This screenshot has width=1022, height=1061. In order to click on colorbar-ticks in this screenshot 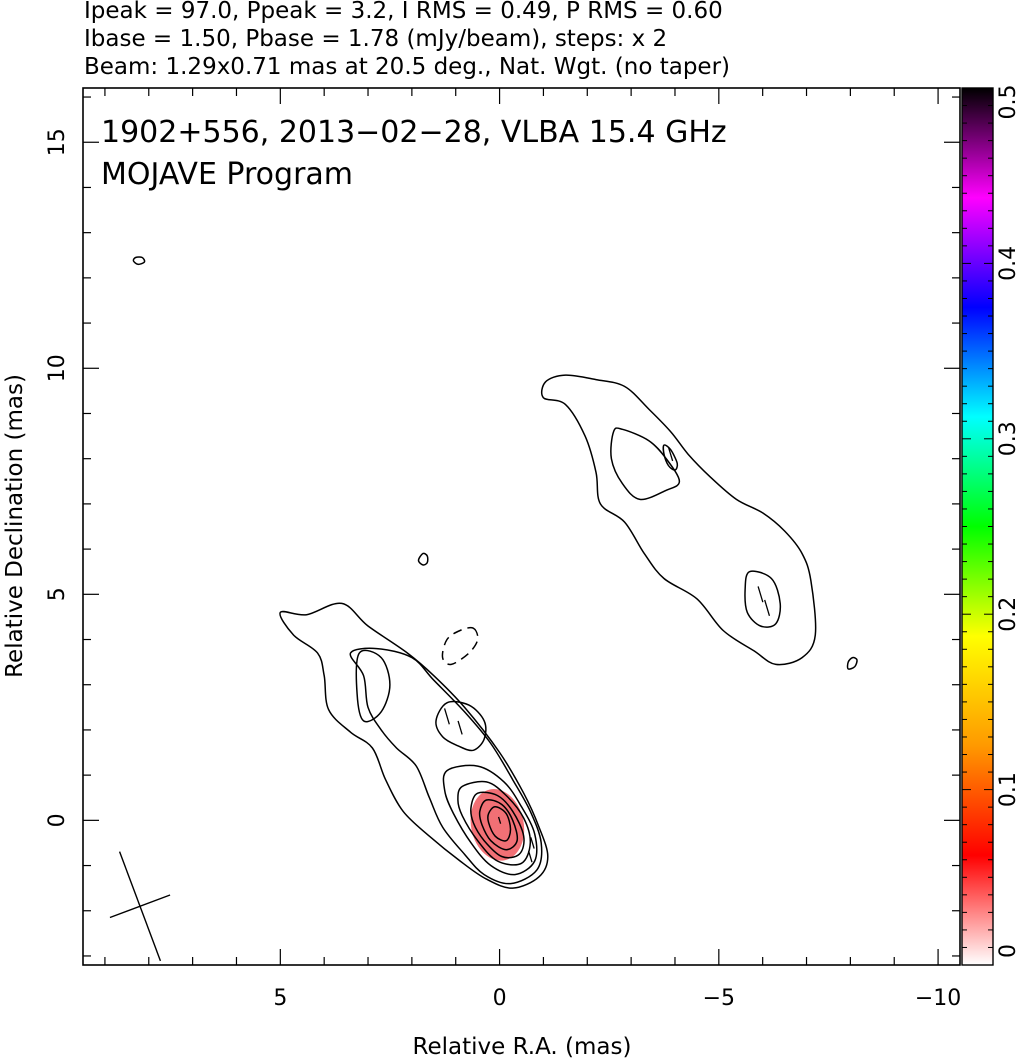, I will do `click(977, 526)`.